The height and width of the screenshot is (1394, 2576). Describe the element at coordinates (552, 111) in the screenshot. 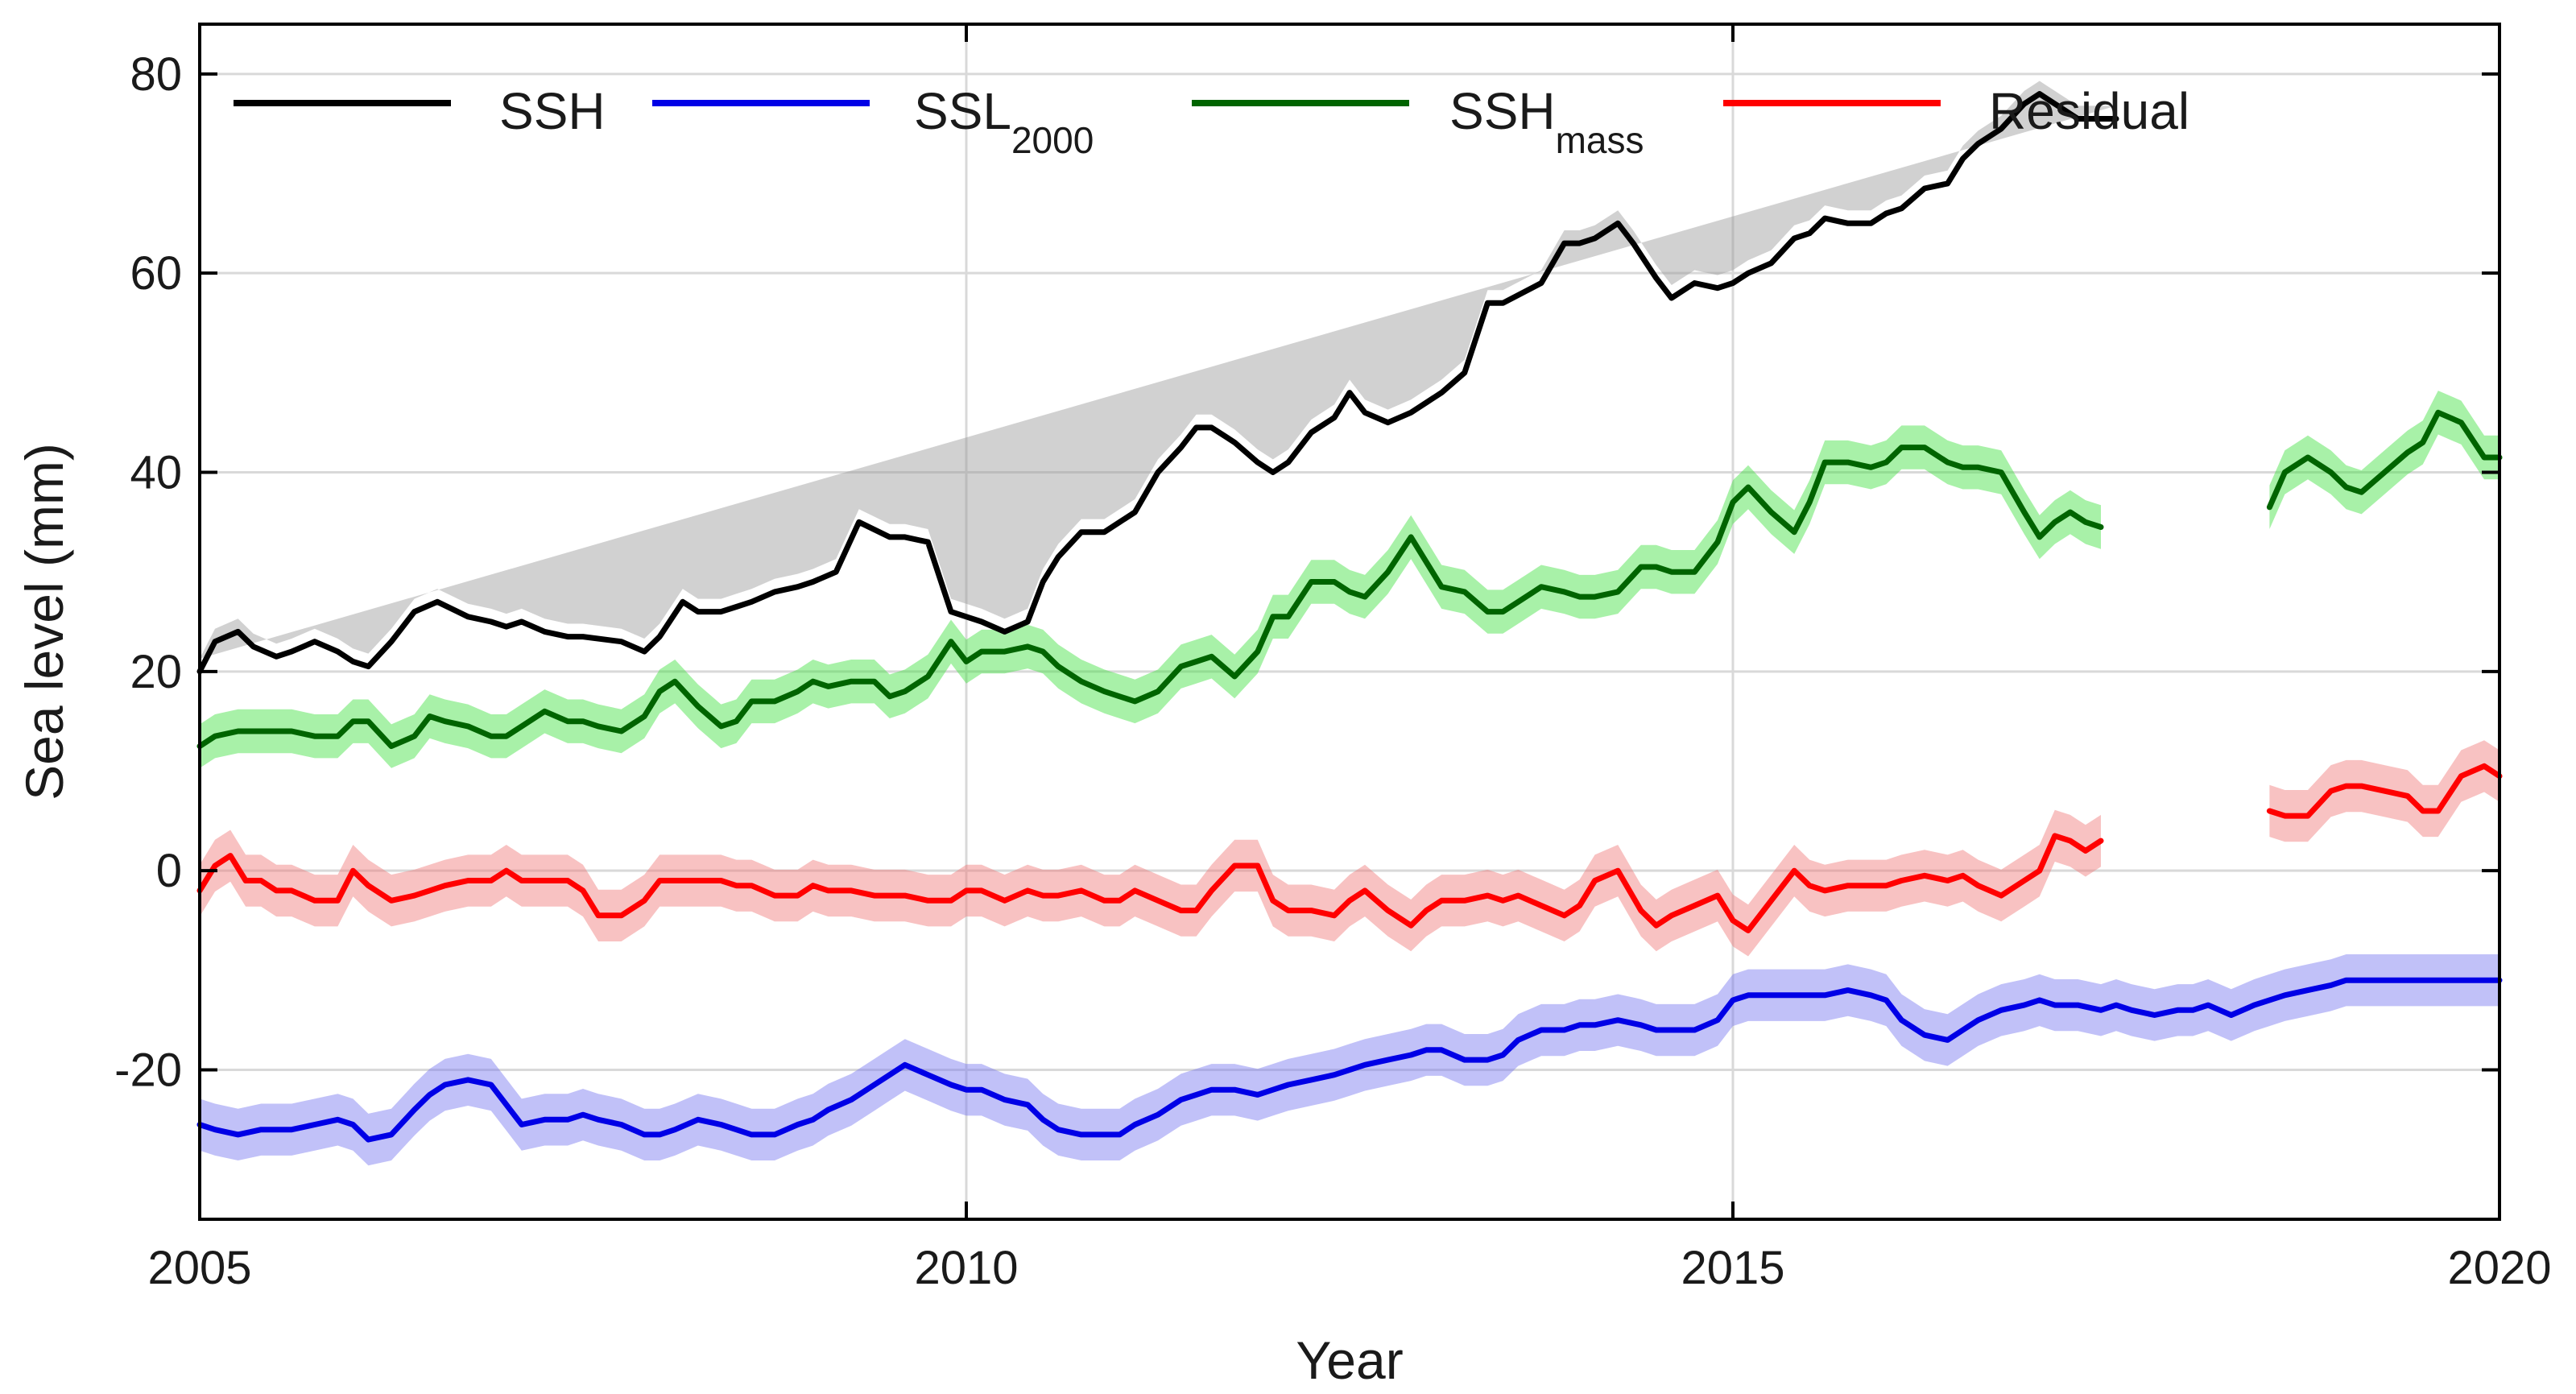

I see `legend-label-ssh: SSH` at that location.